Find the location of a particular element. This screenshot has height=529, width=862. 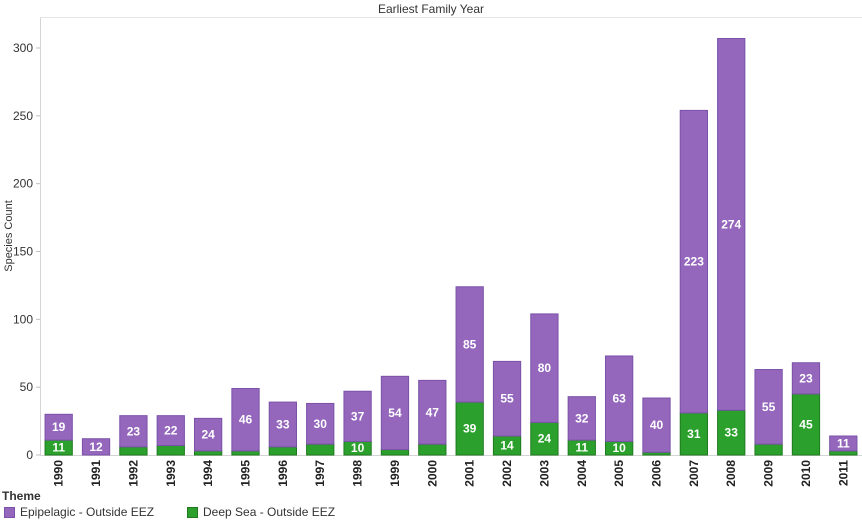

bar-stack-1993: 22 is located at coordinates (170, 435).